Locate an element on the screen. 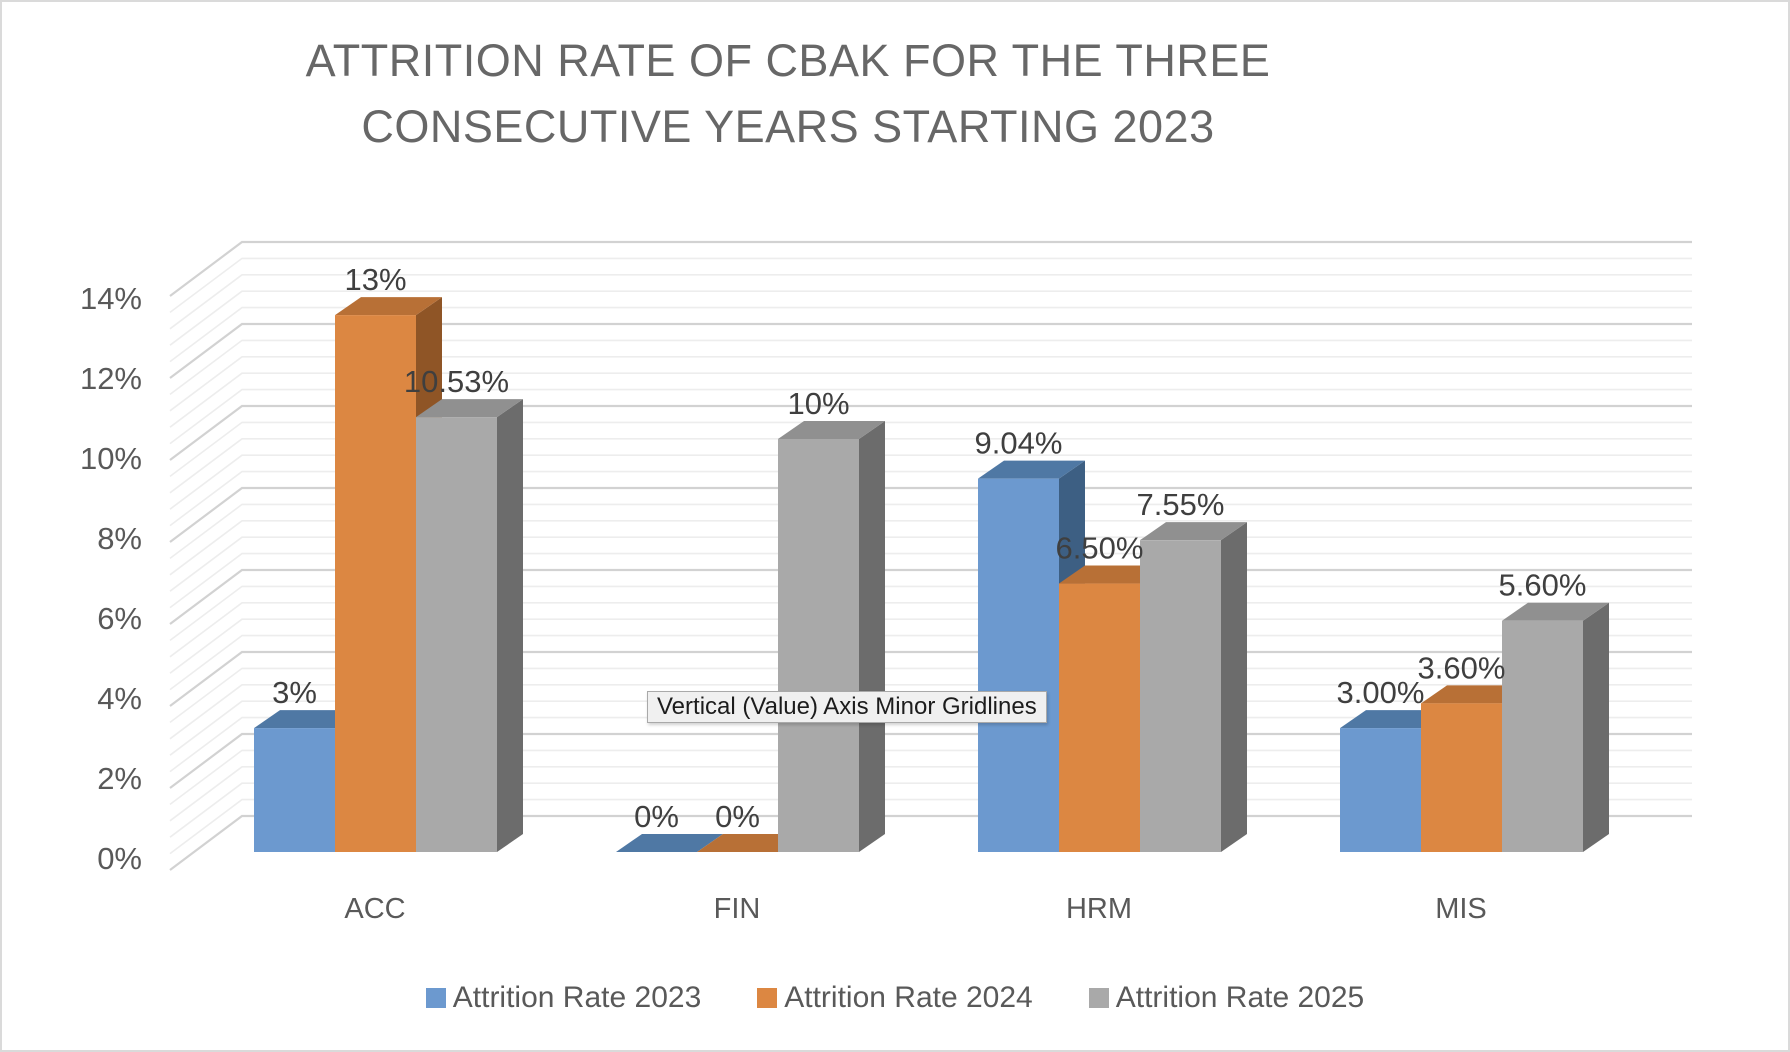 This screenshot has height=1052, width=1790. y-axis-tick-4: 4% is located at coordinates (119, 698).